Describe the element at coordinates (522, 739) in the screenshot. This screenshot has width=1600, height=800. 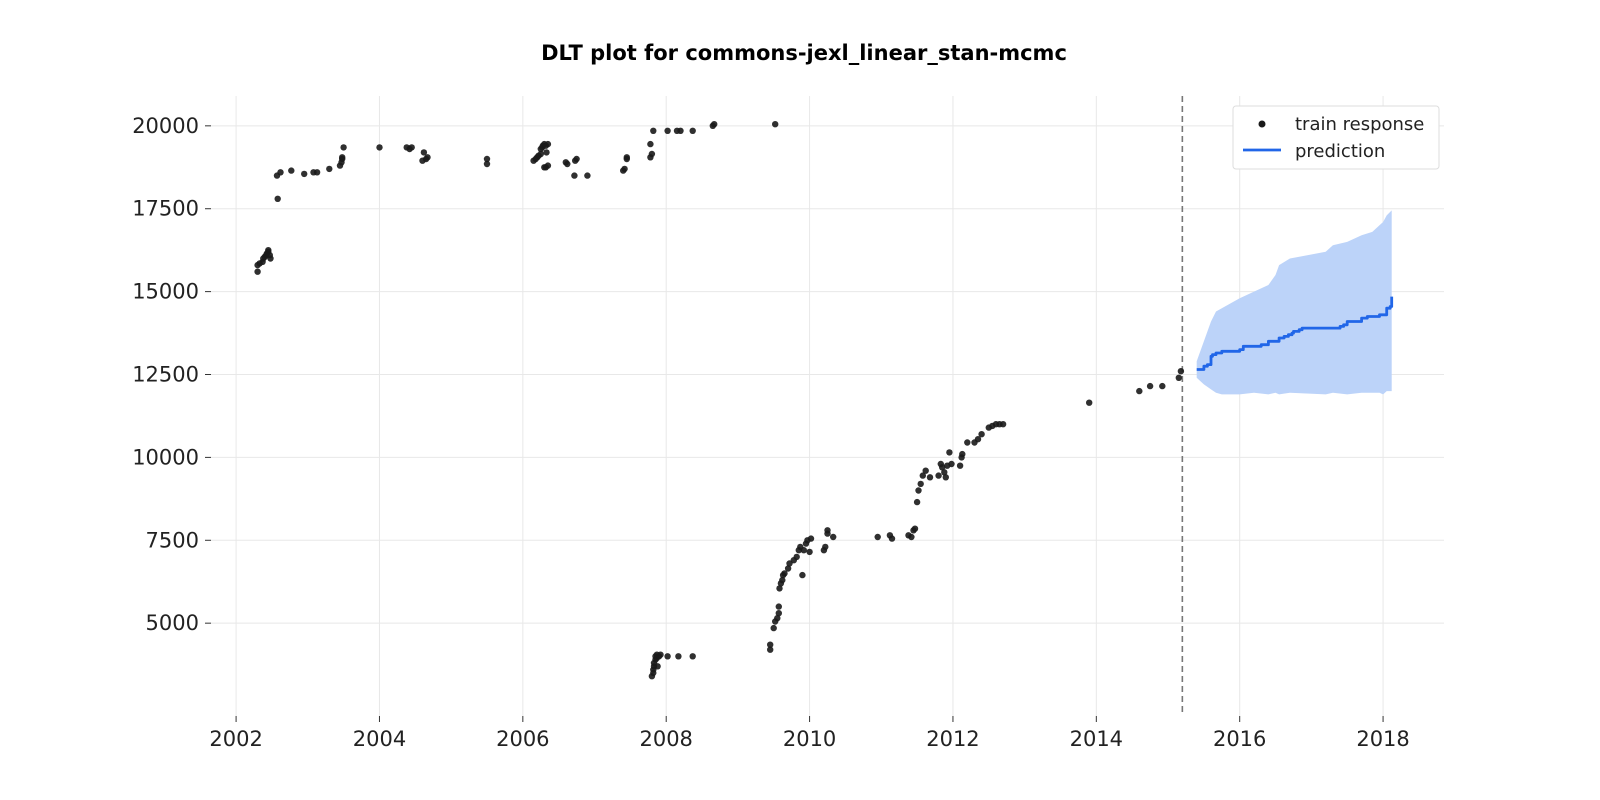
I see `x-tick-label: 2006` at that location.